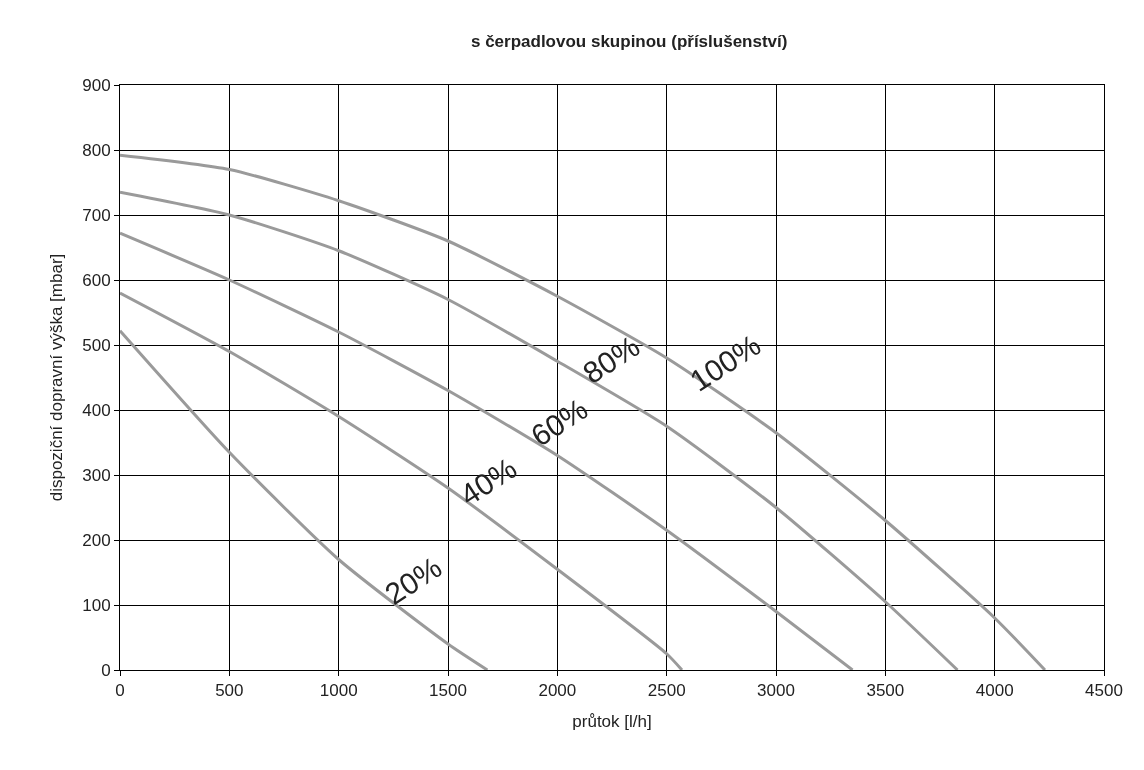 Image resolution: width=1144 pixels, height=770 pixels. What do you see at coordinates (612, 721) in the screenshot?
I see `x-axis-title: průtok [l/h]` at bounding box center [612, 721].